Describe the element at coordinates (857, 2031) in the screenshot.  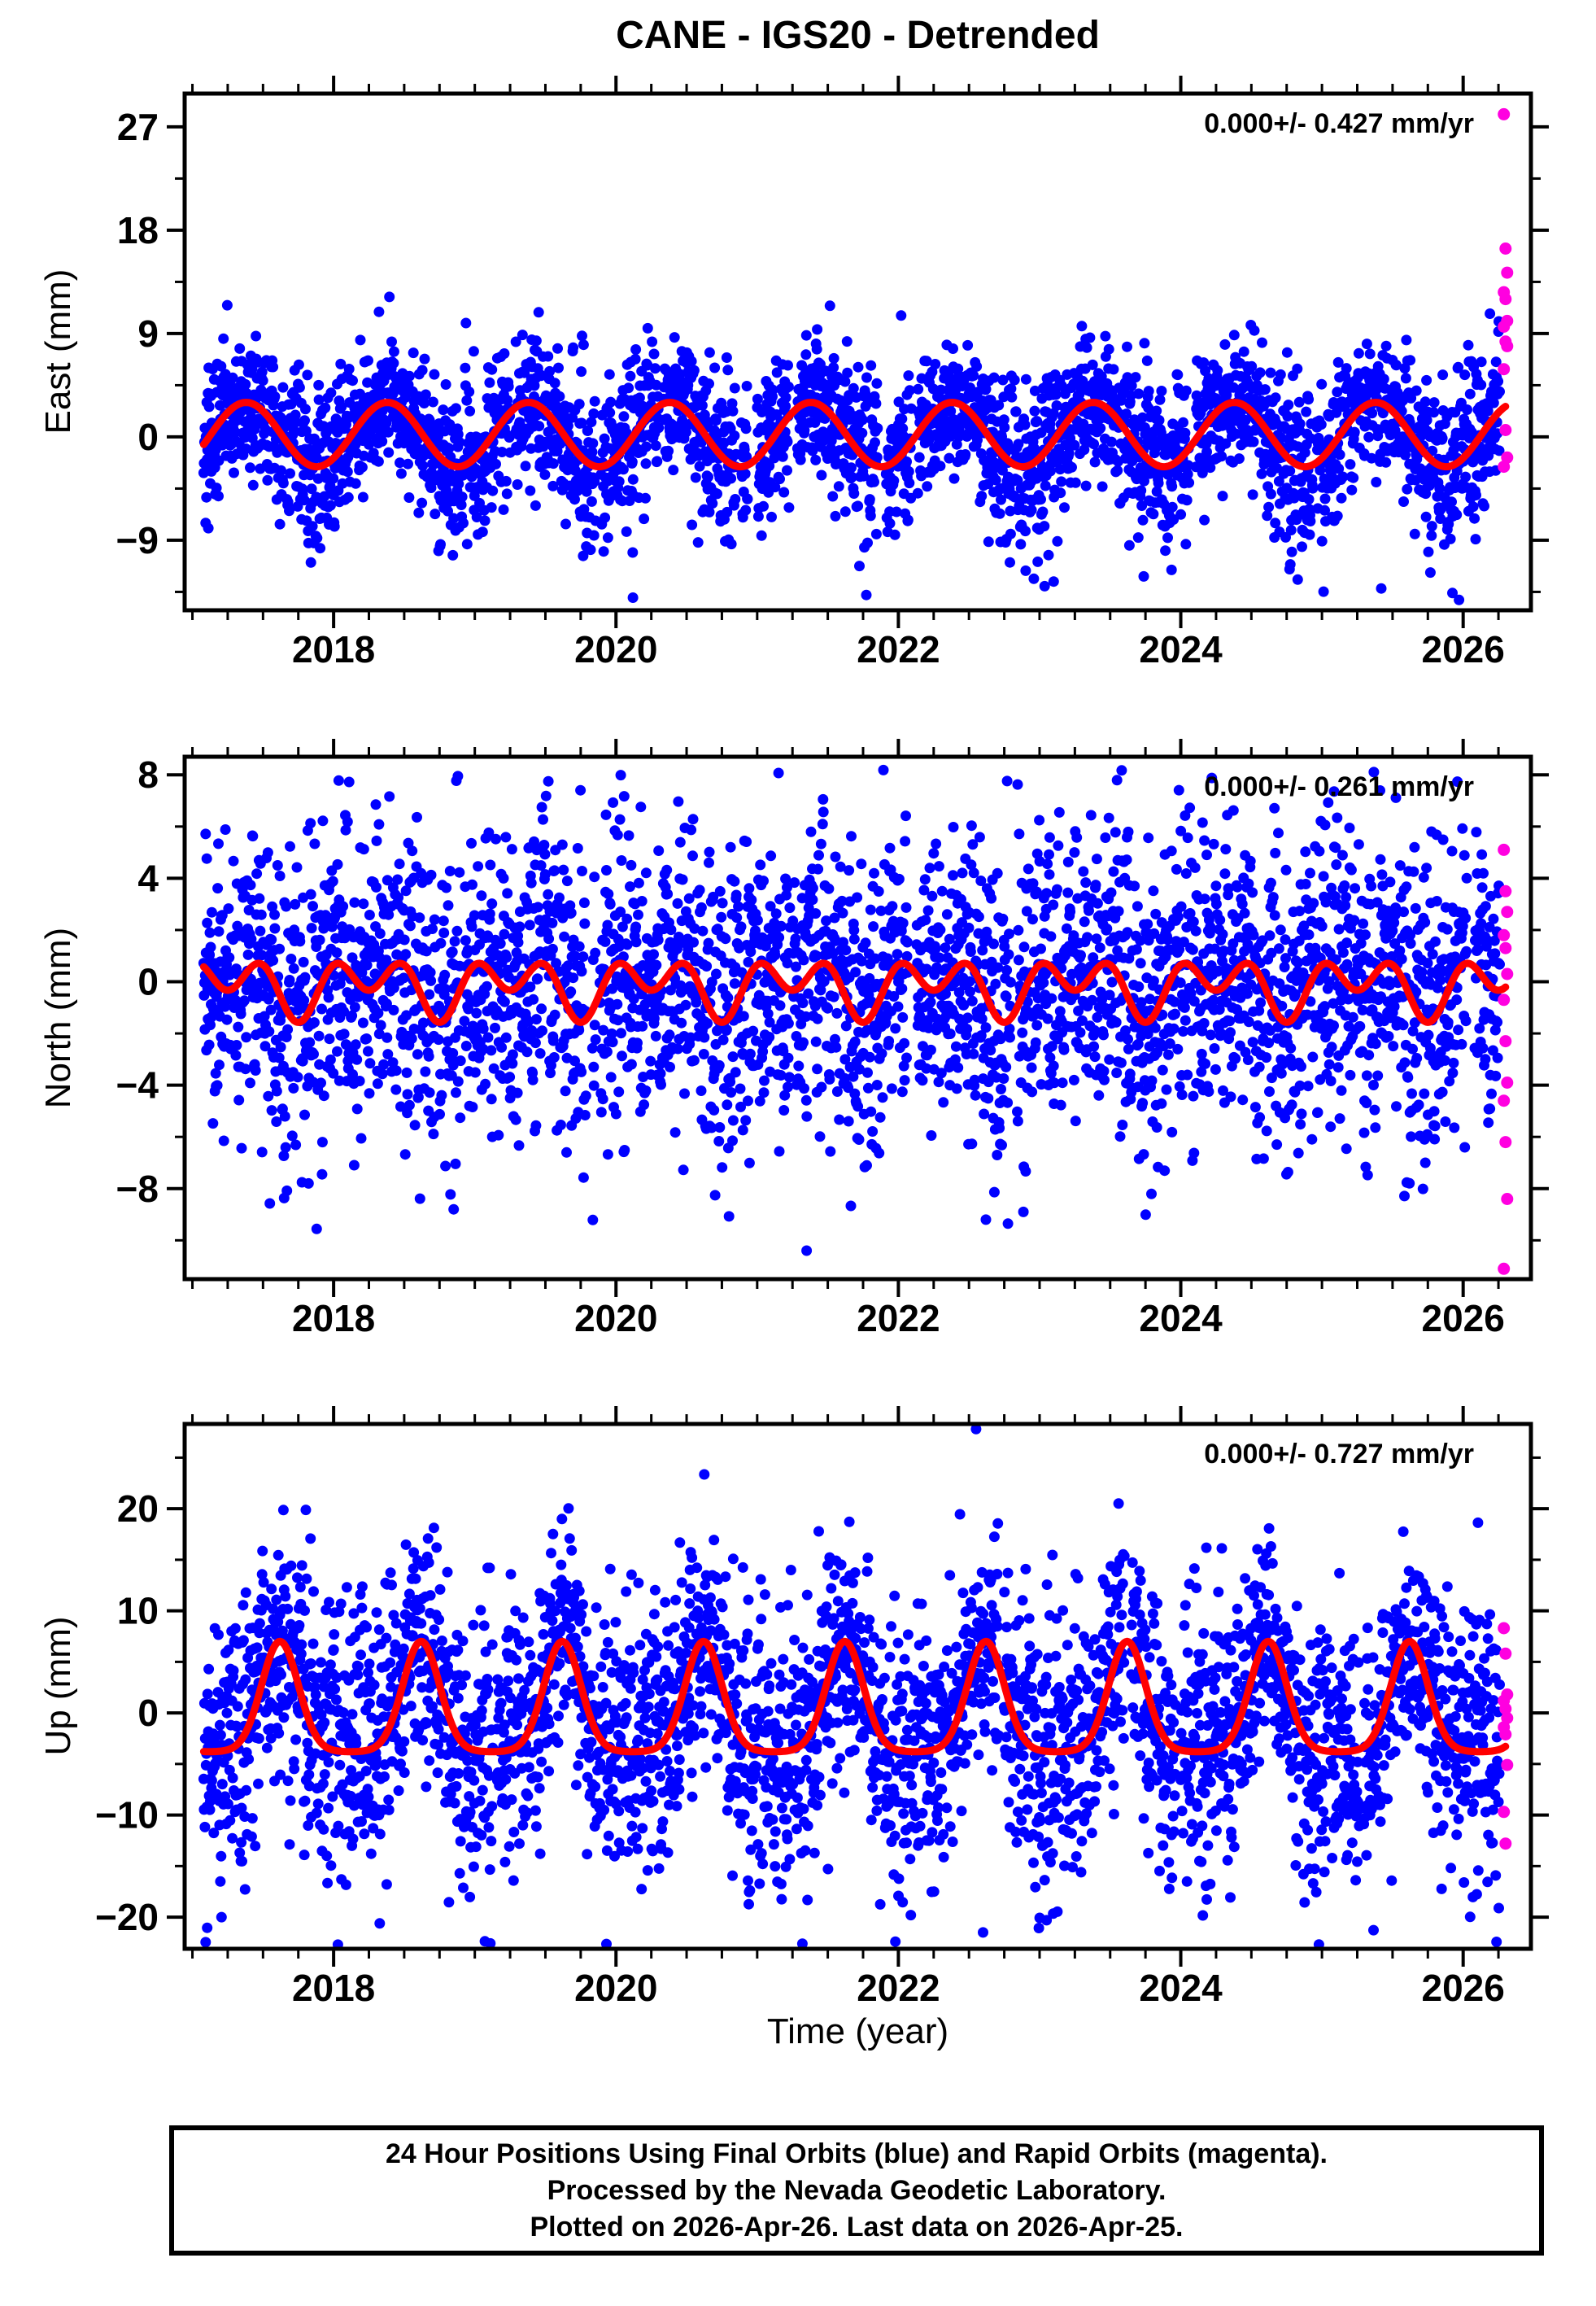
I see `time-axis-label: Time (year)` at that location.